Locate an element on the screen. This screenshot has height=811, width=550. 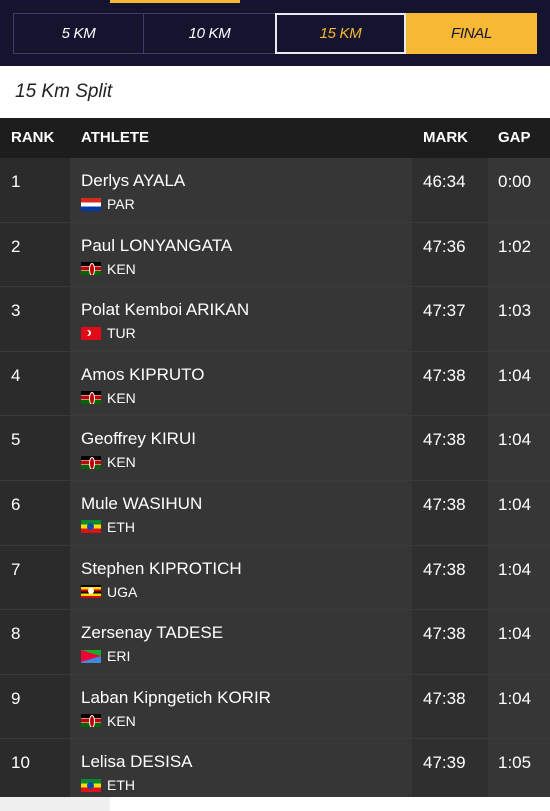
athlete-name: Paul LONYANGATA is located at coordinates (157, 245).